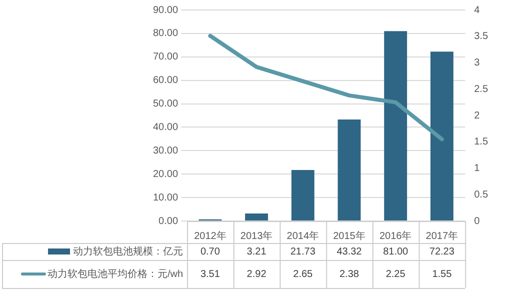 Image resolution: width=509 pixels, height=290 pixels. I want to click on data-label: 2.65, so click(303, 274).